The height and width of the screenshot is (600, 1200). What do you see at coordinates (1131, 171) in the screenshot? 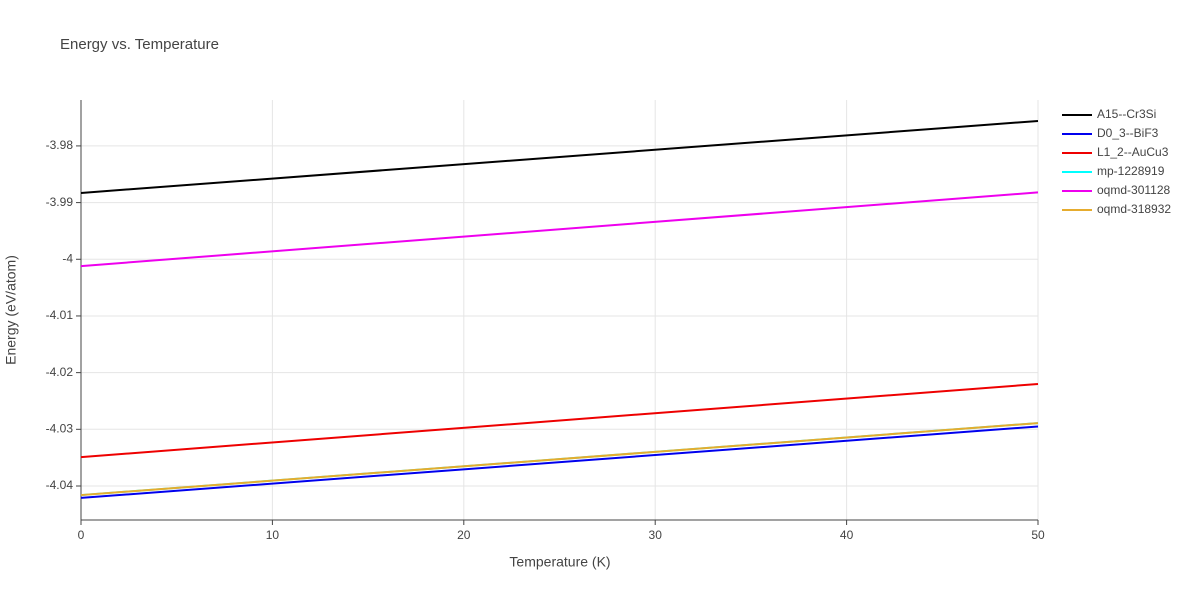
I see `legend-label: mp-1228919` at bounding box center [1131, 171].